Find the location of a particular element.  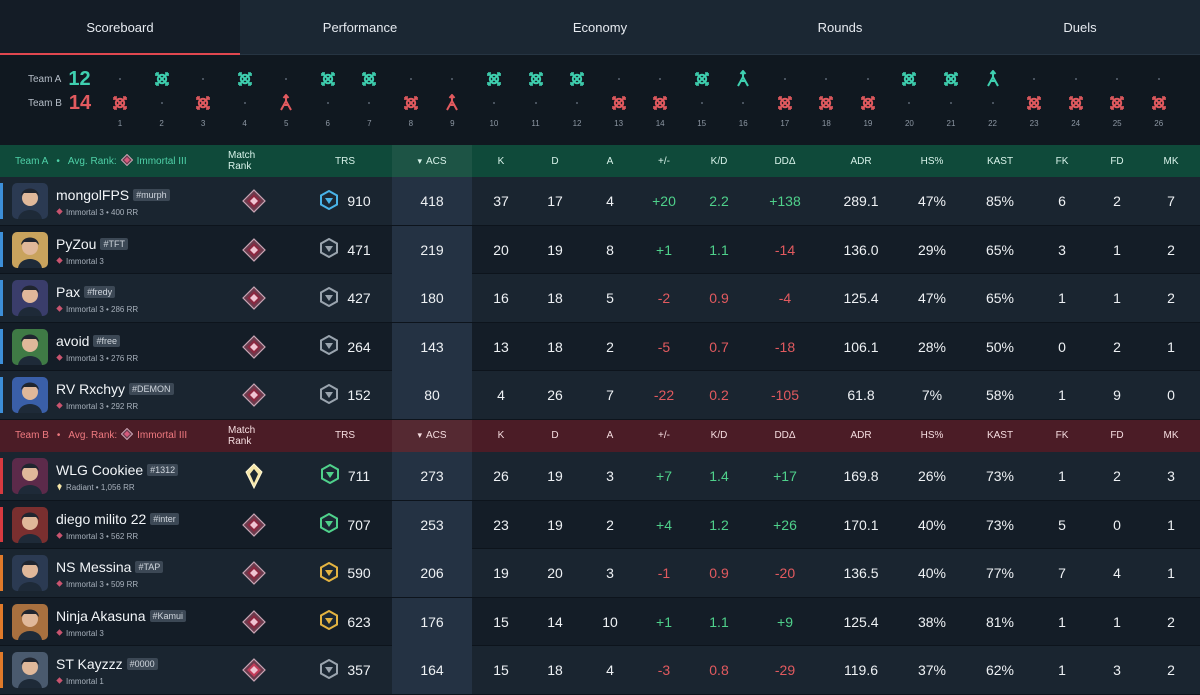

round-20: 20 is located at coordinates (909, 100).